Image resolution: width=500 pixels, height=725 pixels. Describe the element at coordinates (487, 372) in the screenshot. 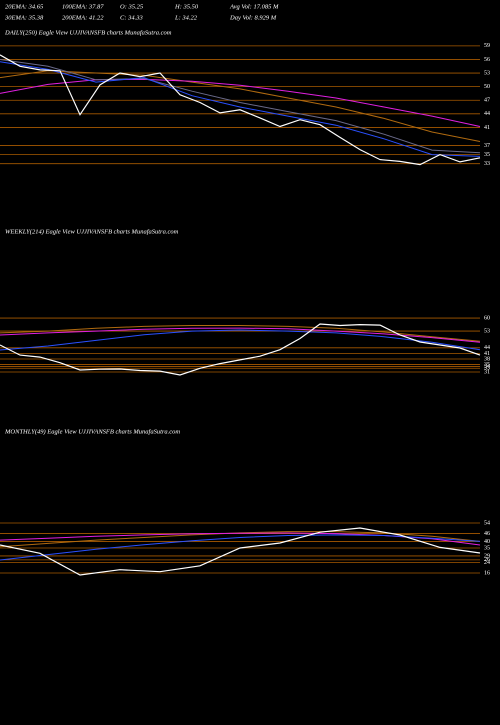

I see `y-tick-label: 31` at that location.